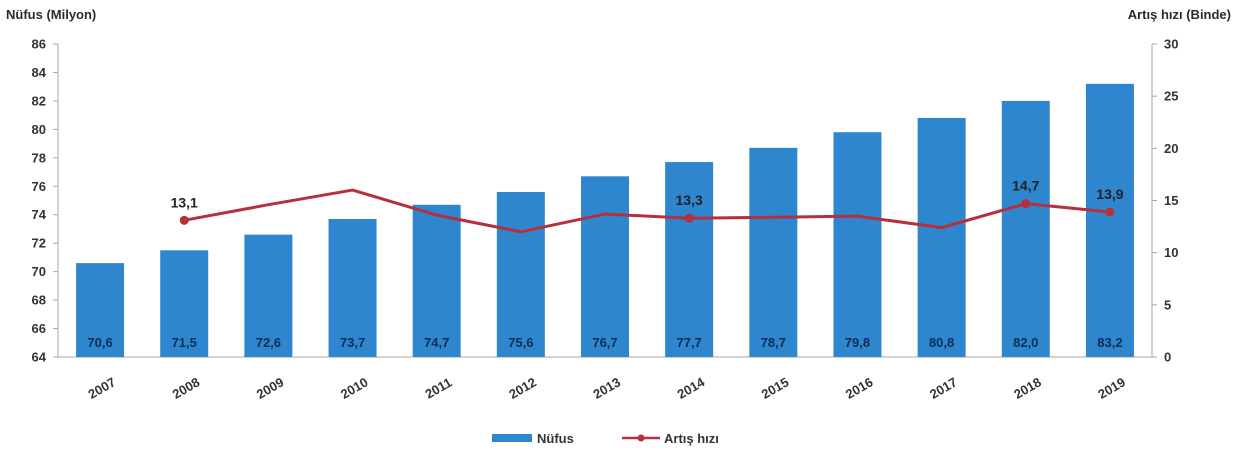 The height and width of the screenshot is (452, 1237). Describe the element at coordinates (520, 342) in the screenshot. I see `nufus-bar-label: 75,6` at that location.